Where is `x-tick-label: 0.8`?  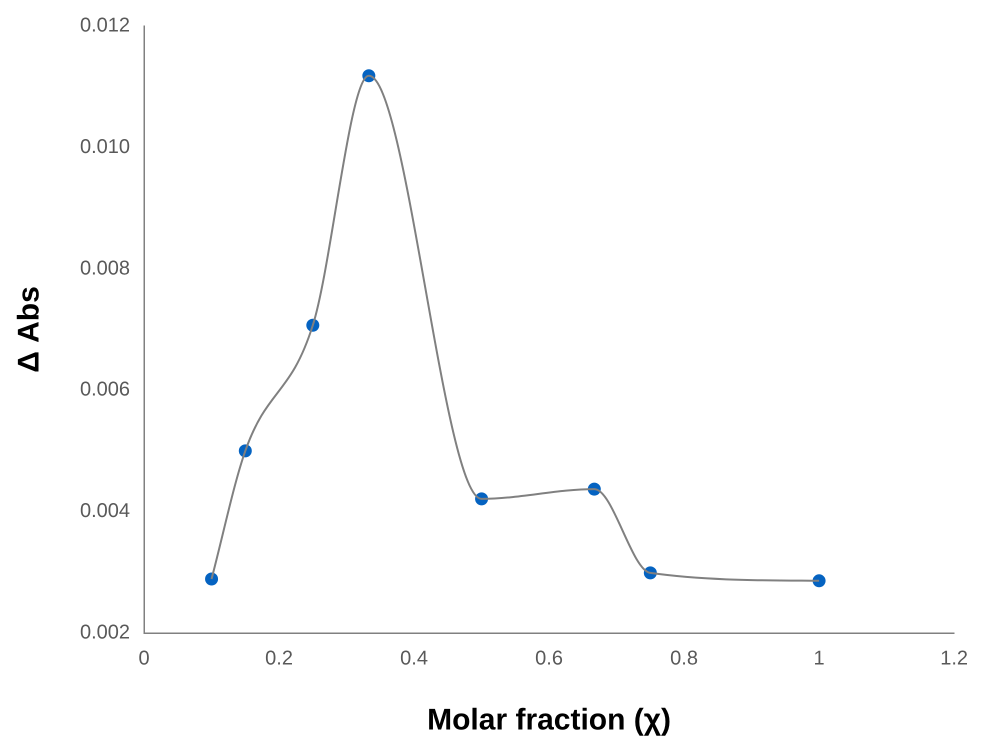 x-tick-label: 0.8 is located at coordinates (684, 659).